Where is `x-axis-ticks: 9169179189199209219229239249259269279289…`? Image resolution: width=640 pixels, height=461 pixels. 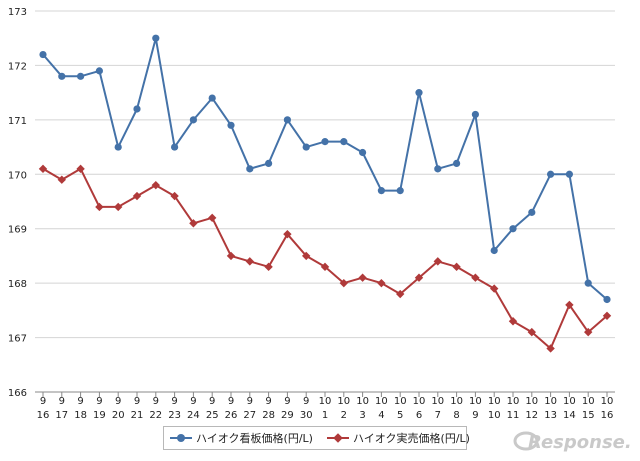 x-axis-ticks: 9169179189199209219229239249259269279289… is located at coordinates (325, 406).